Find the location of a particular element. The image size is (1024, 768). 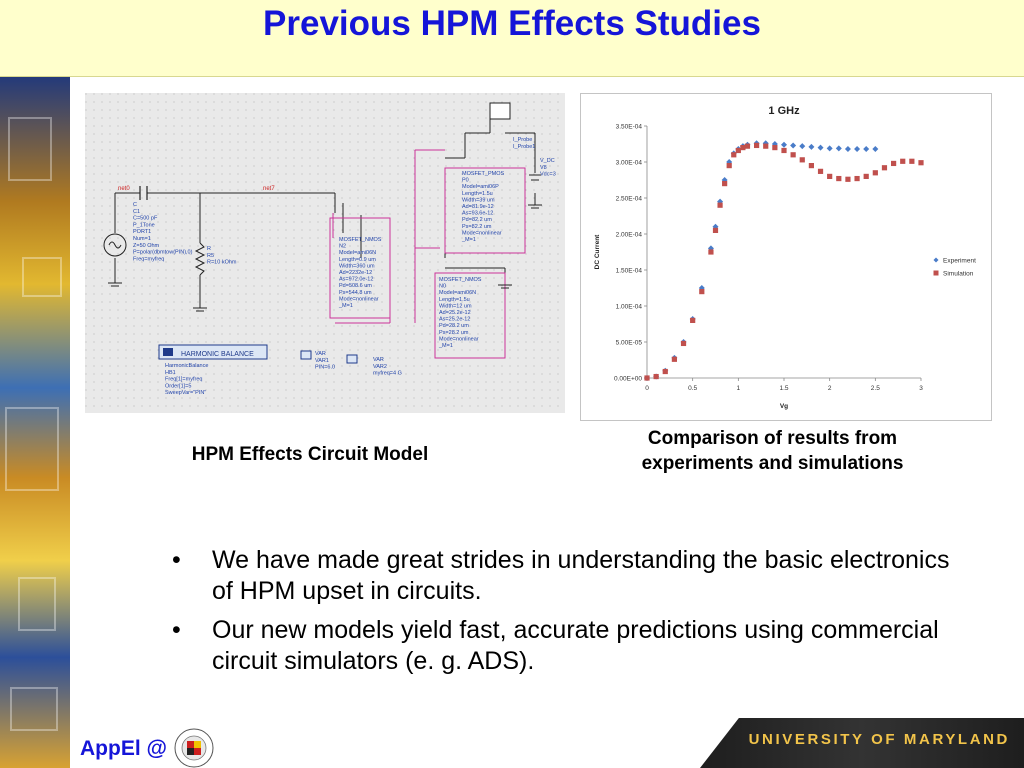

param-line: Num=1 is located at coordinates (142, 239).